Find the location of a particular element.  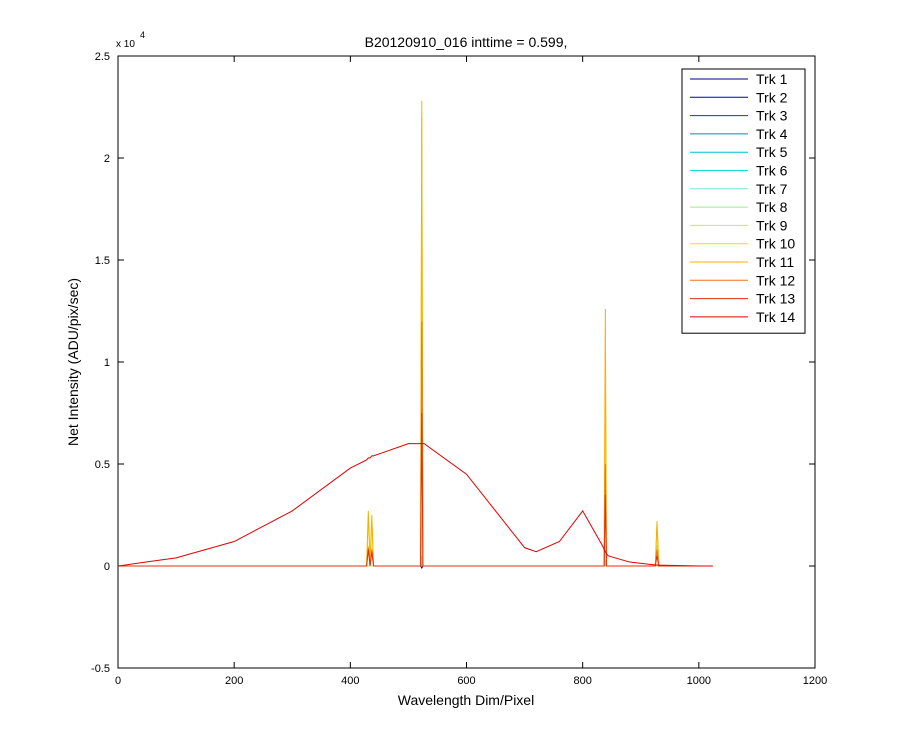

y-tick-label: 0 is located at coordinates (107, 567).